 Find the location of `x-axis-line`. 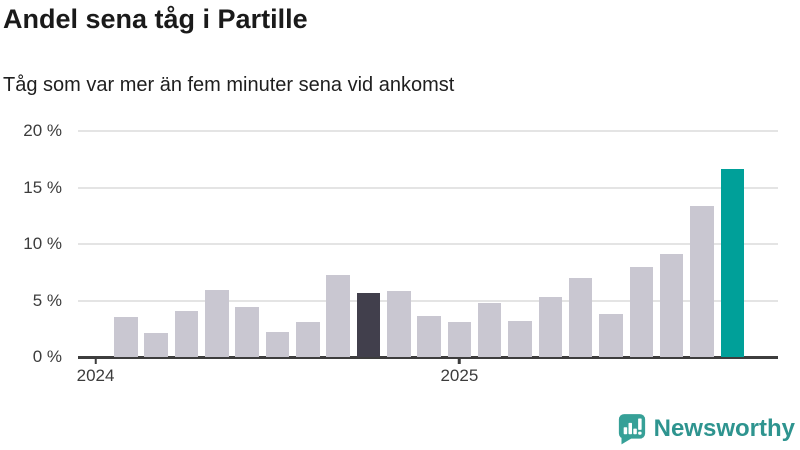

x-axis-line is located at coordinates (428, 357).